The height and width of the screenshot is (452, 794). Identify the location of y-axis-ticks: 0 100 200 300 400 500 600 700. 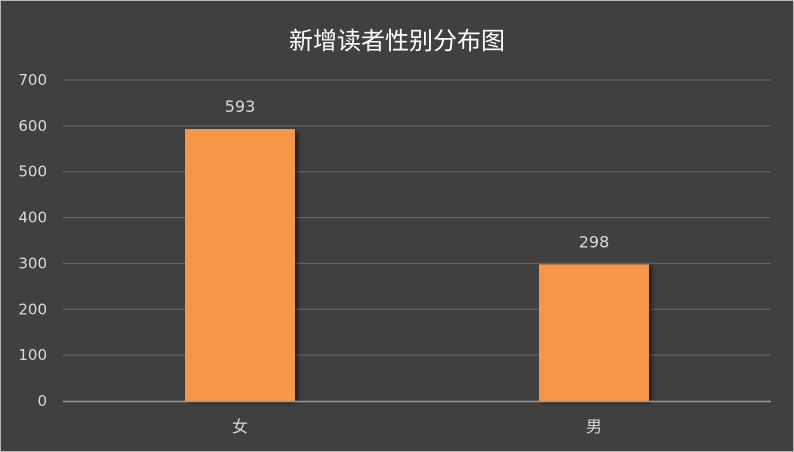
(32, 240).